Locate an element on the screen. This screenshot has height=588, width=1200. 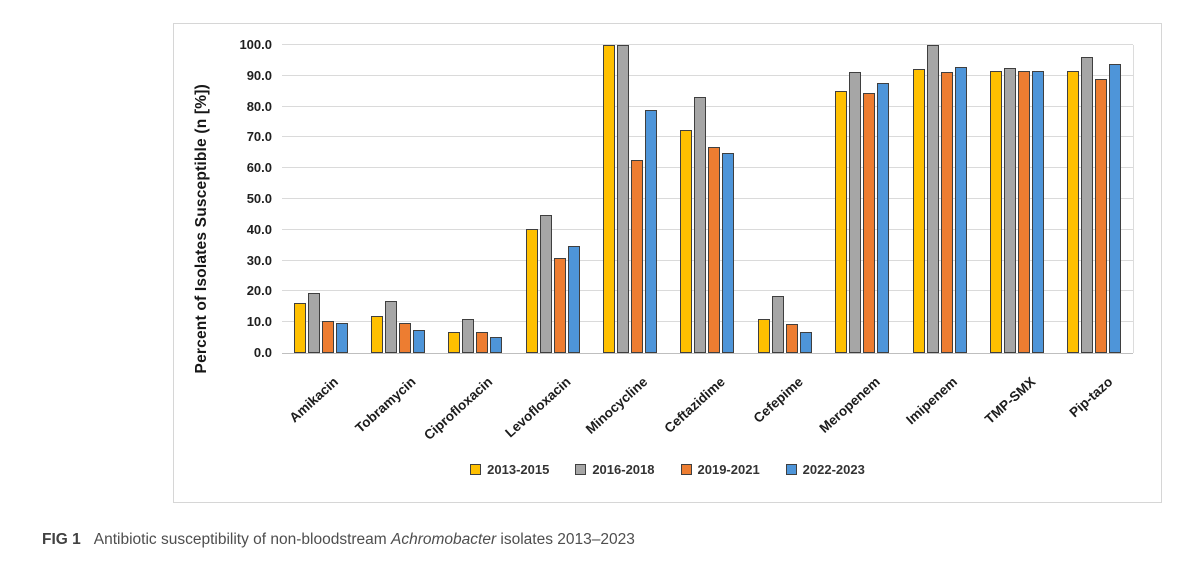
x-axis-label-cell: Ceftazidime is located at coordinates (704, 409).